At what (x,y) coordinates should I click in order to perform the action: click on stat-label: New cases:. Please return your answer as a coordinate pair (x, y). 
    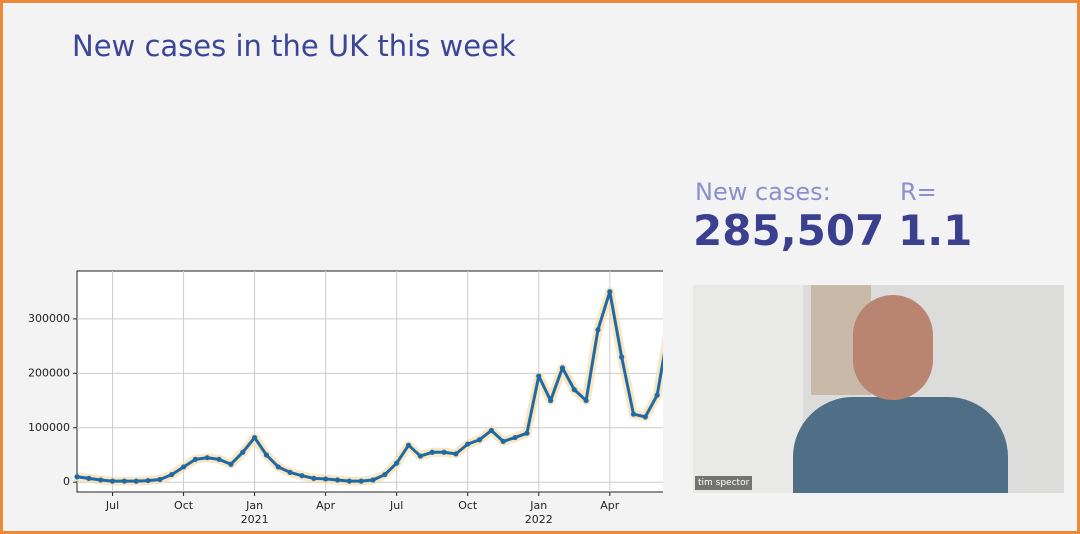
    Looking at the image, I should click on (763, 192).